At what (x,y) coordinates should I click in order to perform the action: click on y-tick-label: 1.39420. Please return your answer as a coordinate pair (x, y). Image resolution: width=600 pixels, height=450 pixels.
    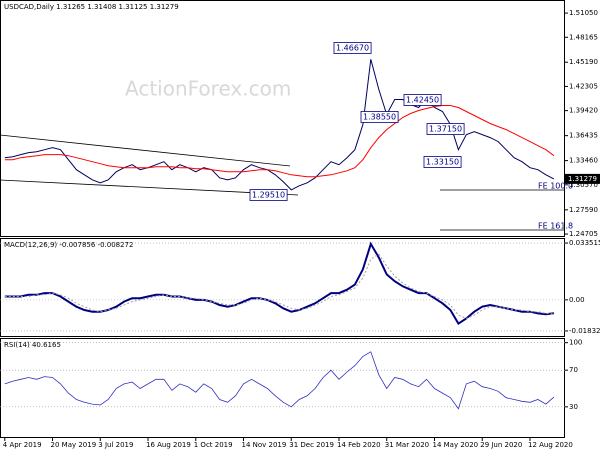
    Looking at the image, I should click on (583, 111).